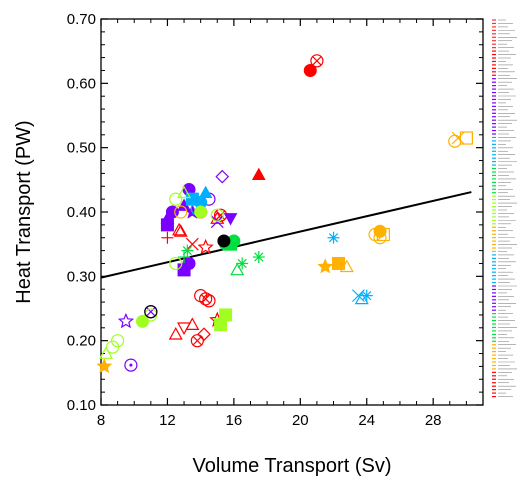 The height and width of the screenshot is (486, 532). I want to click on y-tick-label: 0.40, so click(81, 212).